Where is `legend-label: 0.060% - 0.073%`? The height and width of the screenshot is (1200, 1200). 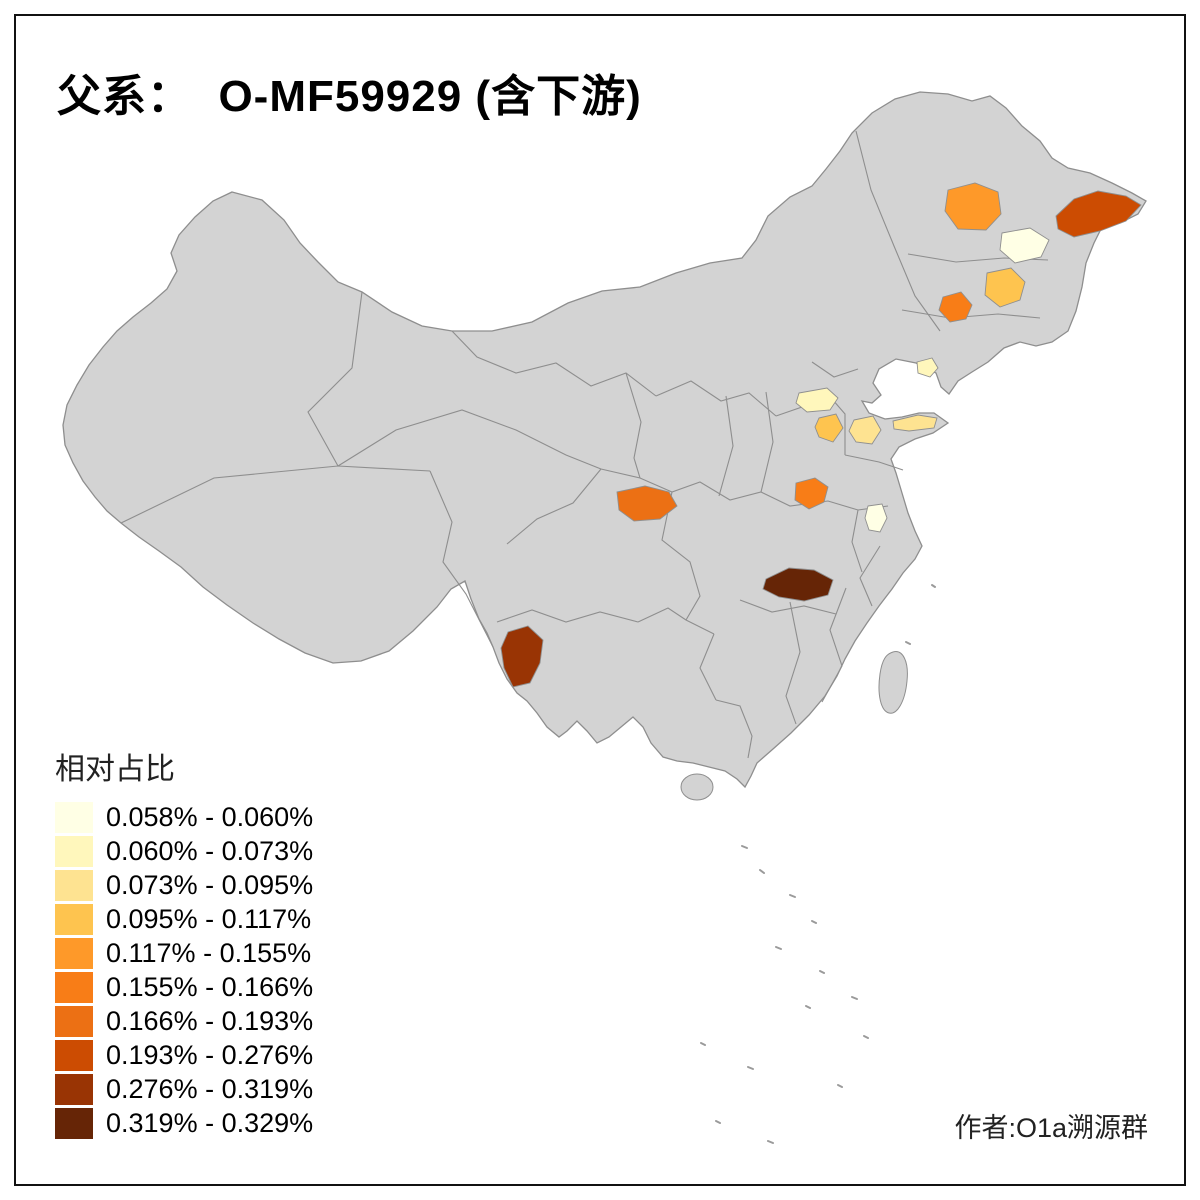 legend-label: 0.060% - 0.073% is located at coordinates (210, 851).